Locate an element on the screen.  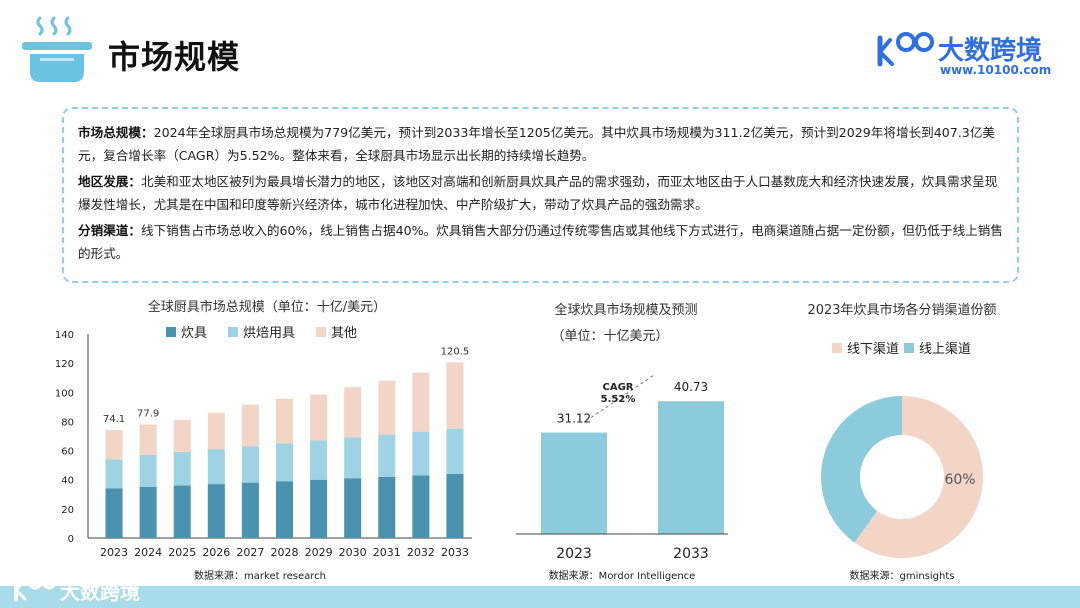
x-tick-label: 2025 is located at coordinates (182, 552).